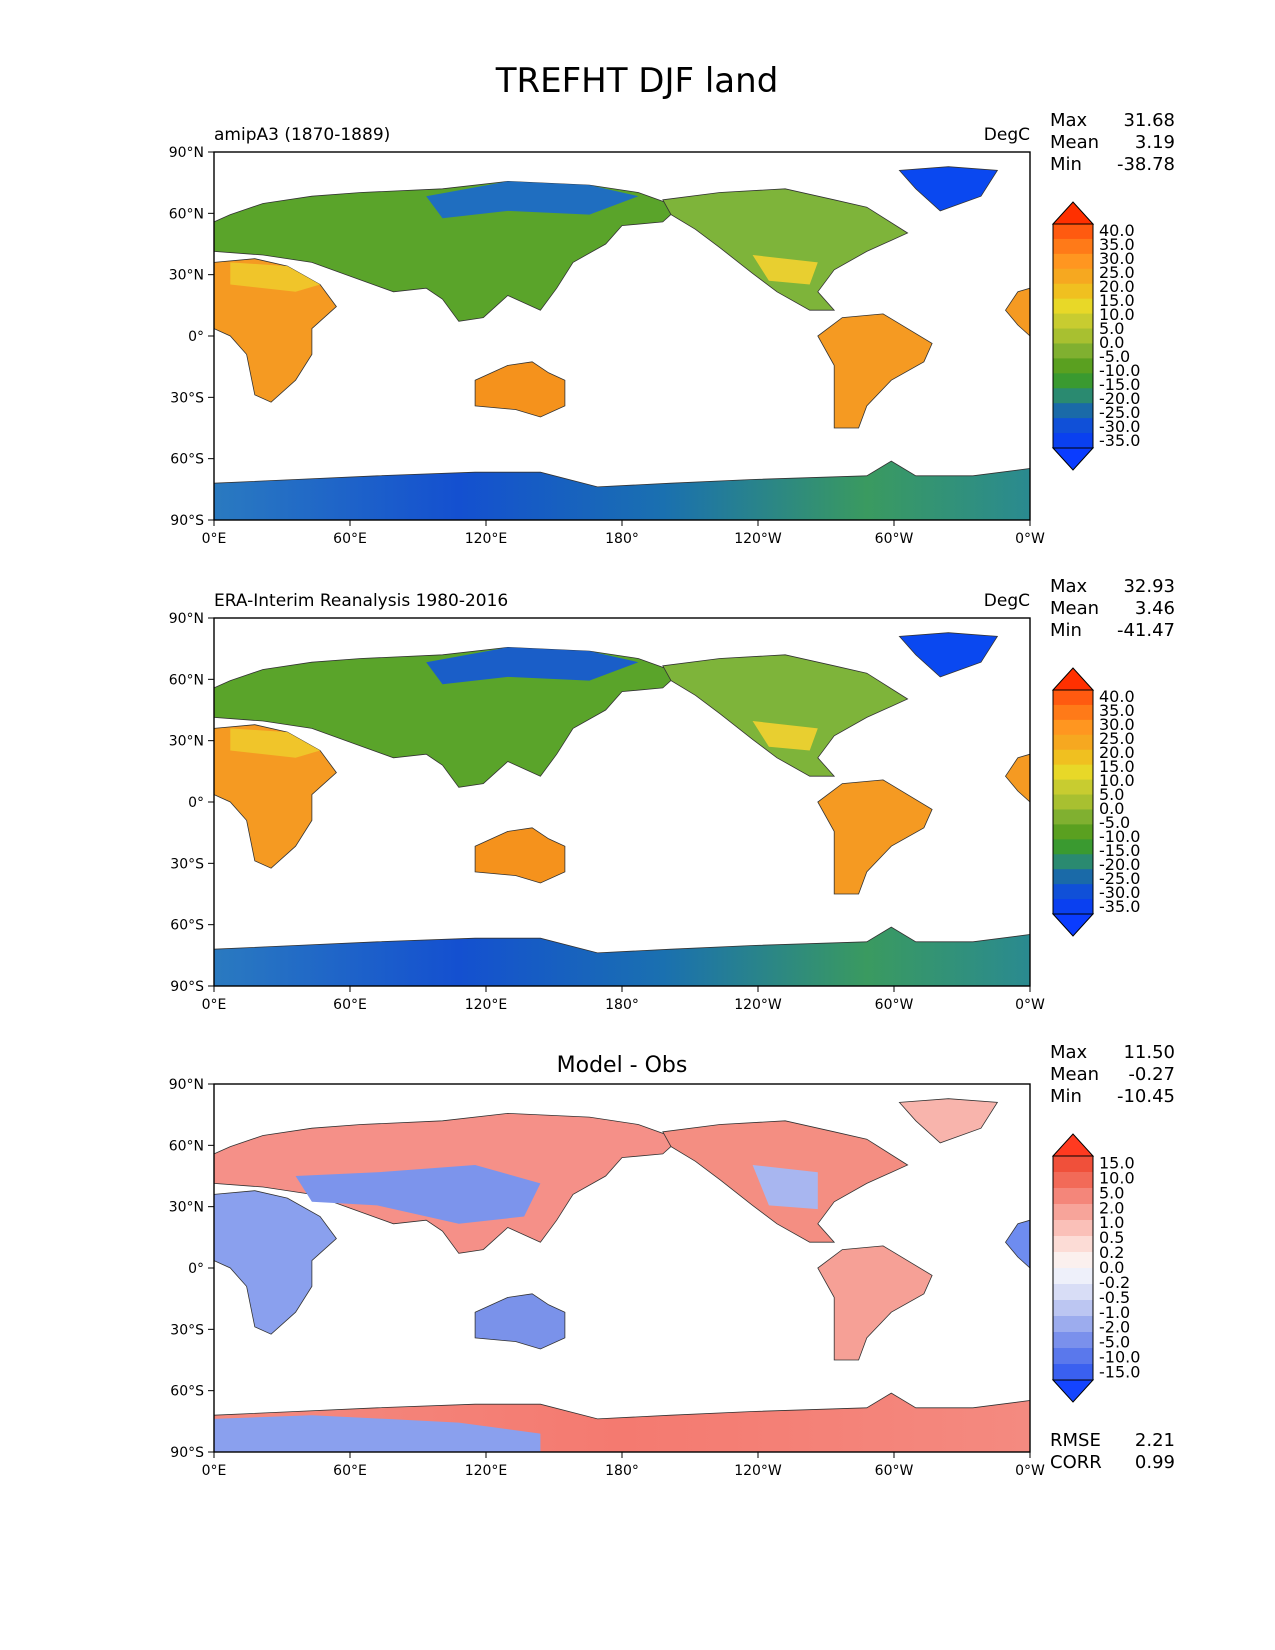 The image size is (1275, 1650). Describe the element at coordinates (637, 81) in the screenshot. I see `figure-title: TREFHT DJF land` at that location.